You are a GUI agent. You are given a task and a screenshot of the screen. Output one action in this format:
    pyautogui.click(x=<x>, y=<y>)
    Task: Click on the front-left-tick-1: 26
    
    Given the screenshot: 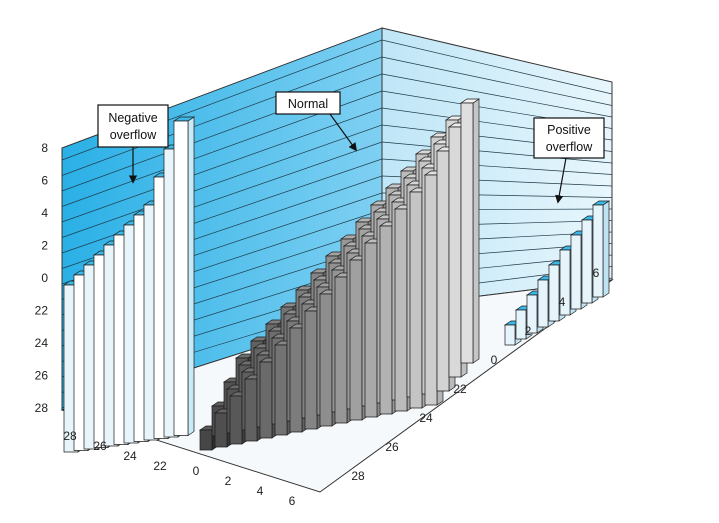 What is the action you would take?
    pyautogui.click(x=100, y=446)
    